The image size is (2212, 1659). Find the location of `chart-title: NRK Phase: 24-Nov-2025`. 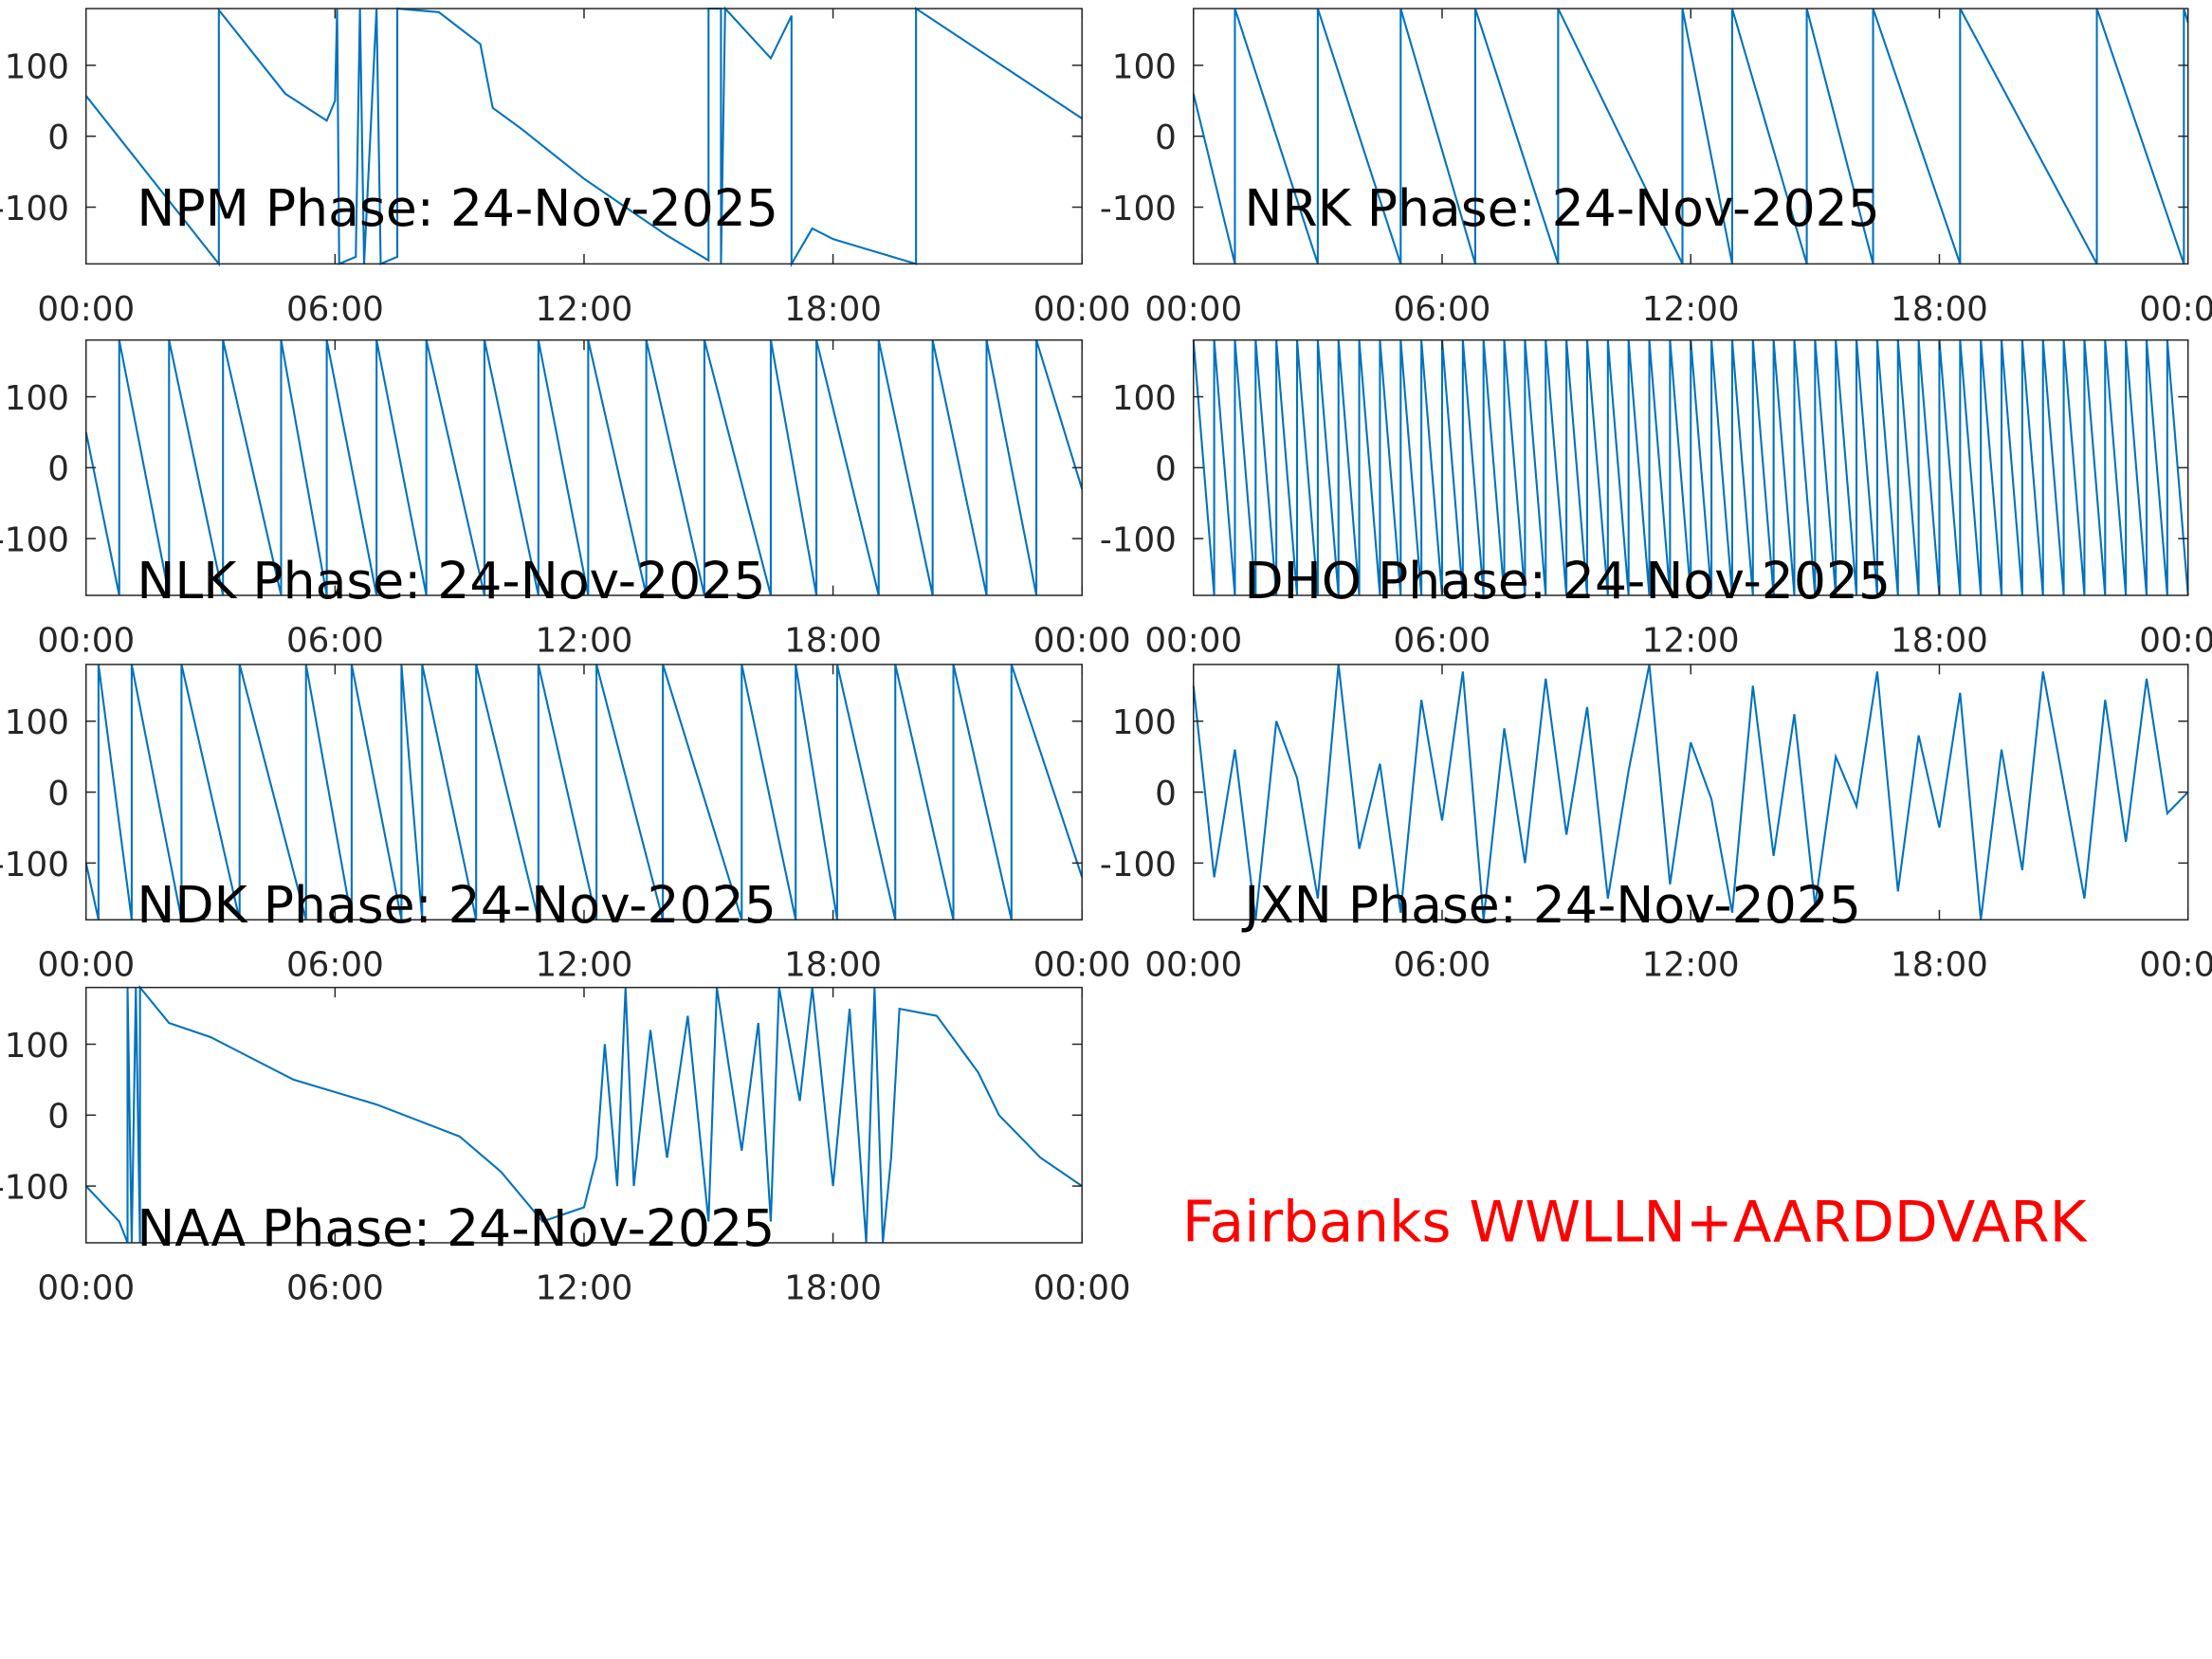

chart-title: NRK Phase: 24-Nov-2025 is located at coordinates (1561, 208).